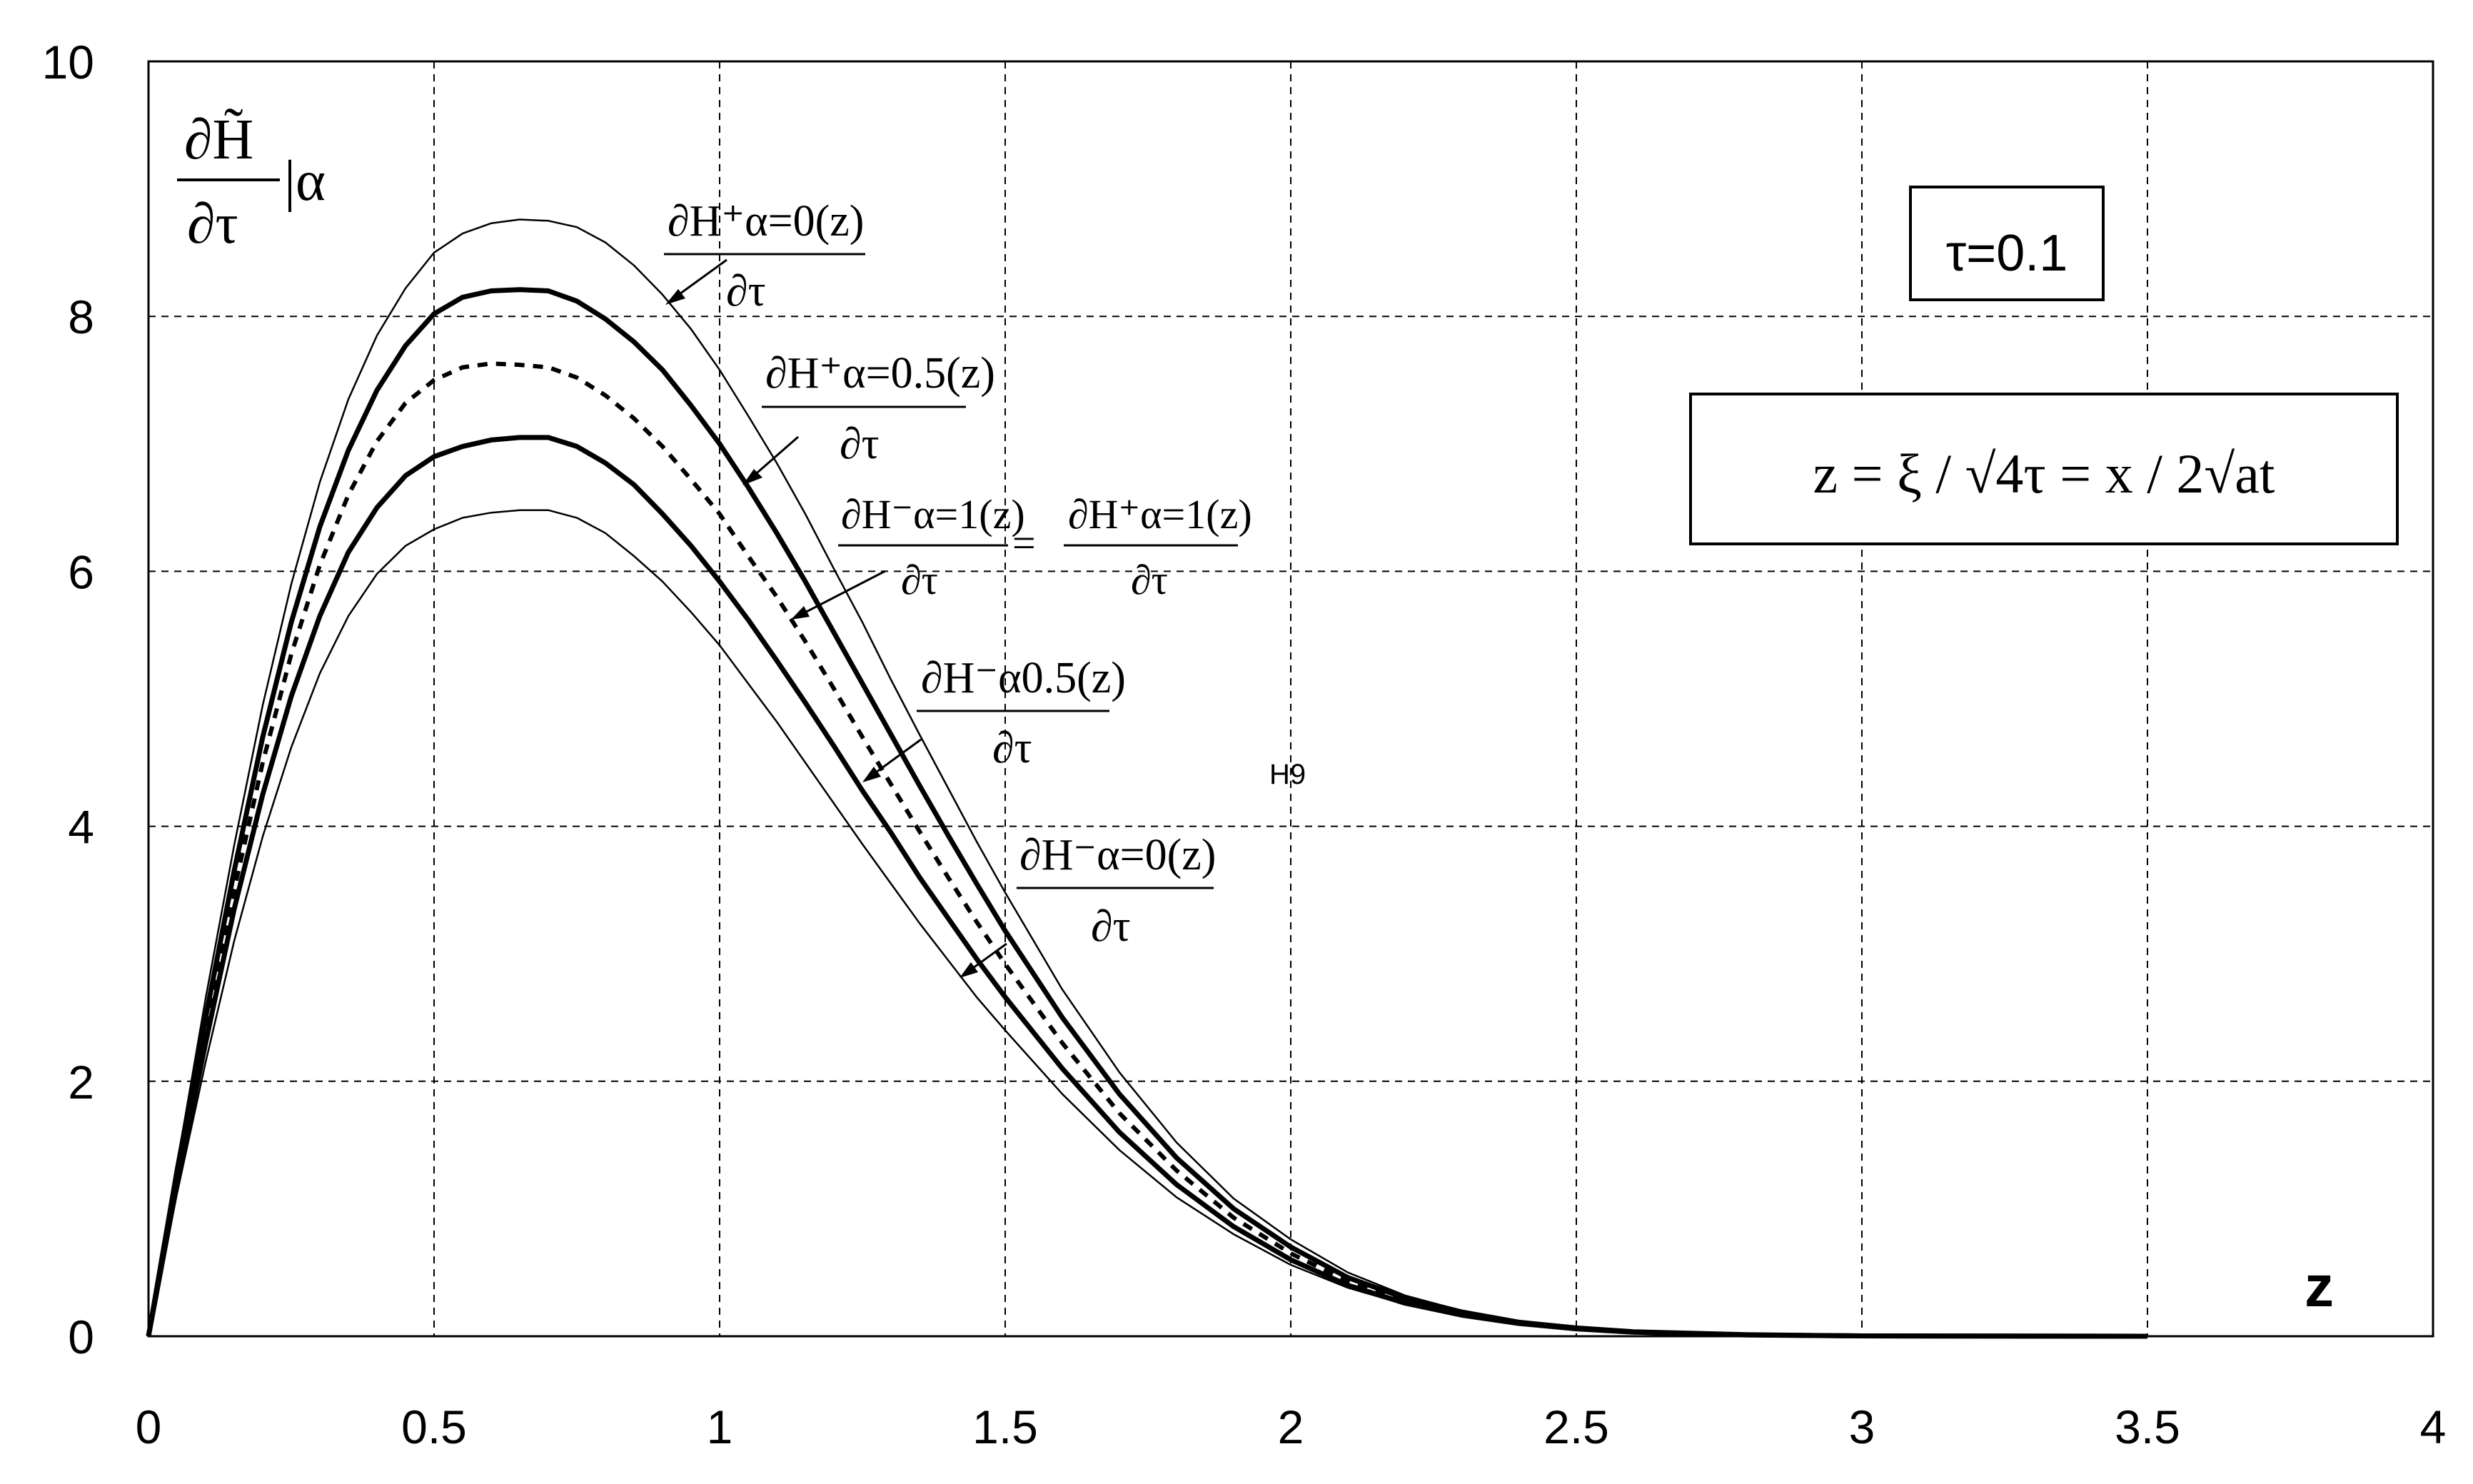 Image resolution: width=2473 pixels, height=1484 pixels. Describe the element at coordinates (920, 580) in the screenshot. I see `annotation-hminus-a1-denominator: ∂τ` at that location.